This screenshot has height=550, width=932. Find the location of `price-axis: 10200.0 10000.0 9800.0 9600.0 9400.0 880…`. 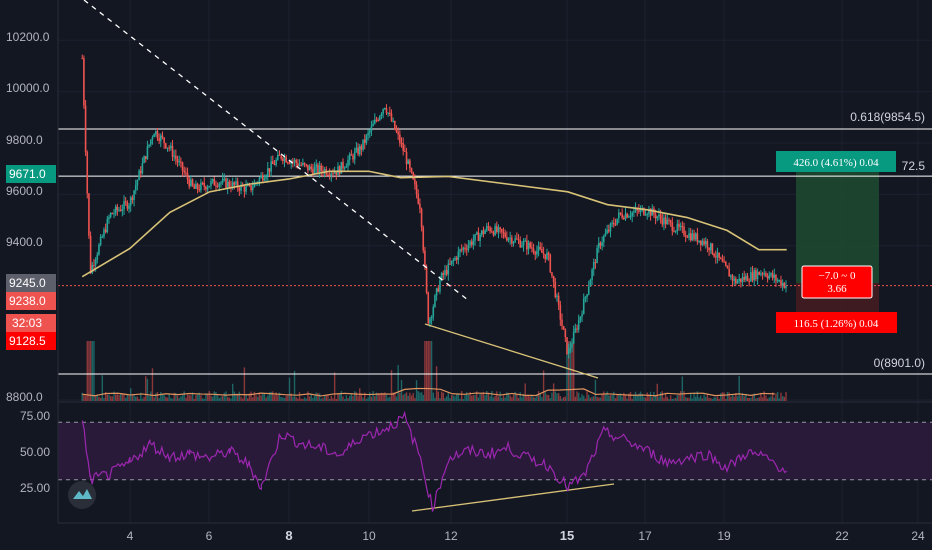

price-axis: 10200.0 10000.0 9800.0 9600.0 9400.0 880… is located at coordinates (31, 217).